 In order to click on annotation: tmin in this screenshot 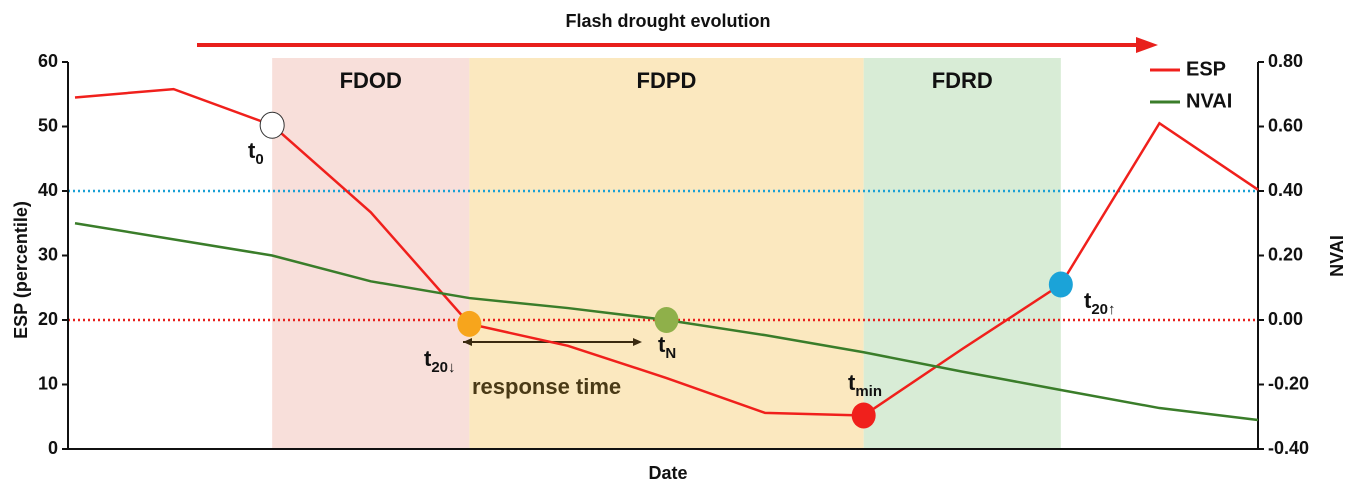, I will do `click(865, 385)`.